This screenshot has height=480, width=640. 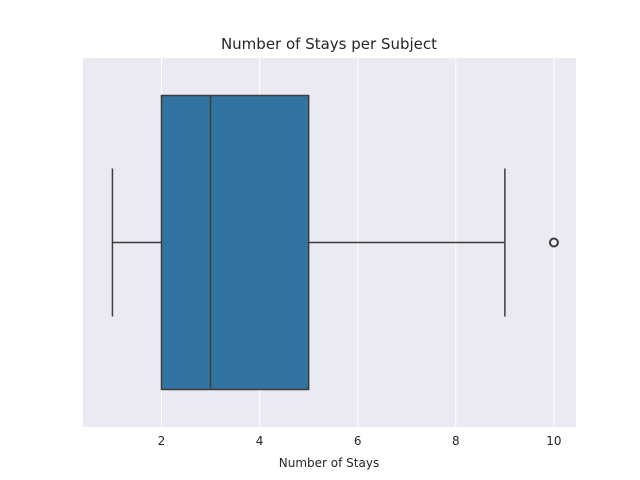 What do you see at coordinates (329, 463) in the screenshot?
I see `x-axis-label: Number of Stays` at bounding box center [329, 463].